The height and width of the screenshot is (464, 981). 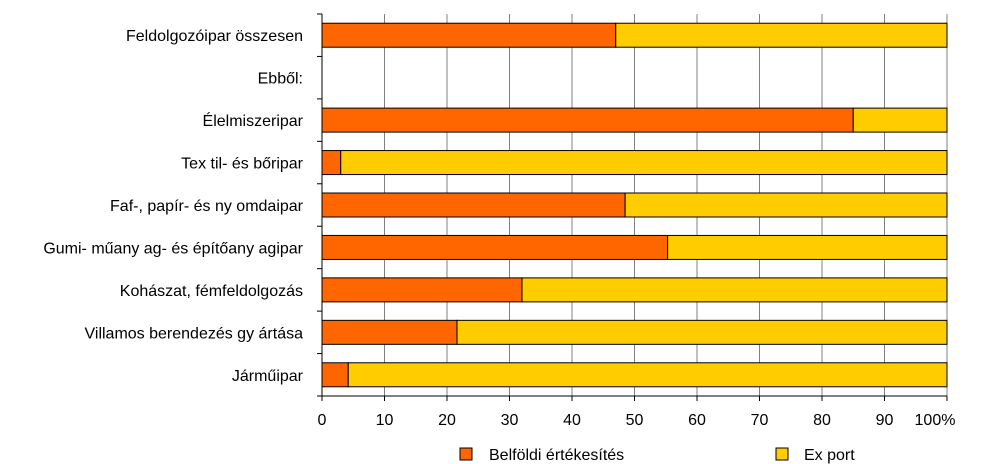 I want to click on x-tick-labels: 0 10 20 30 40 50 60 70 80 90 100%, so click(x=637, y=420).